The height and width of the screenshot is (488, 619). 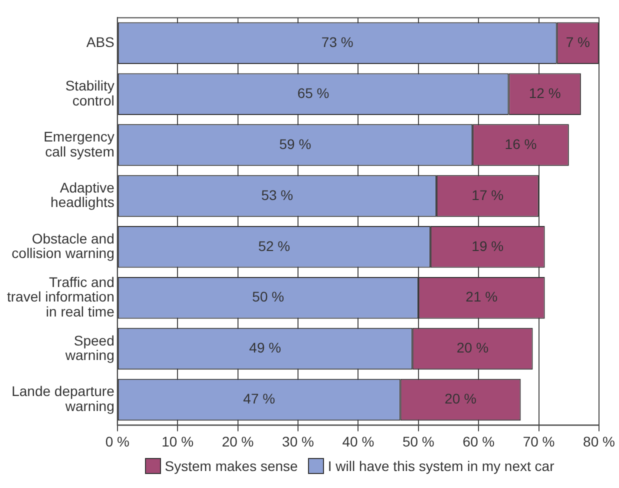 What do you see at coordinates (63, 398) in the screenshot?
I see `y-tick-label: Lande departure warning` at bounding box center [63, 398].